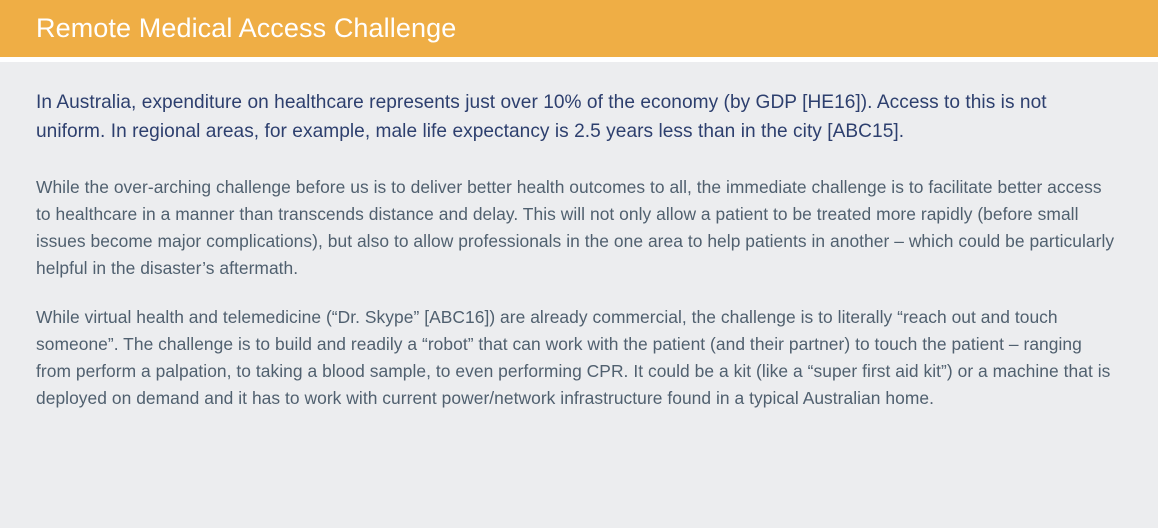 Image resolution: width=1158 pixels, height=528 pixels. Describe the element at coordinates (246, 28) in the screenshot. I see `slide-title: Remote Medical Access Challenge` at that location.